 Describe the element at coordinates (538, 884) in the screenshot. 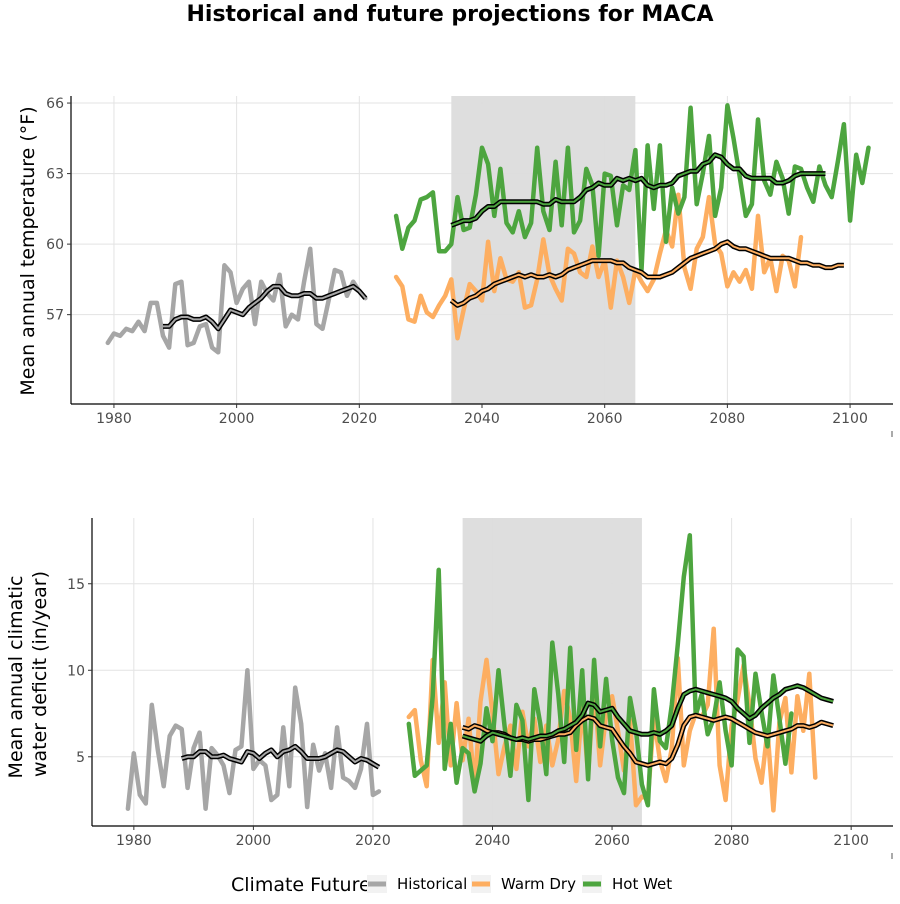

I see `legend-label-warm-dry: Warm Dry` at that location.